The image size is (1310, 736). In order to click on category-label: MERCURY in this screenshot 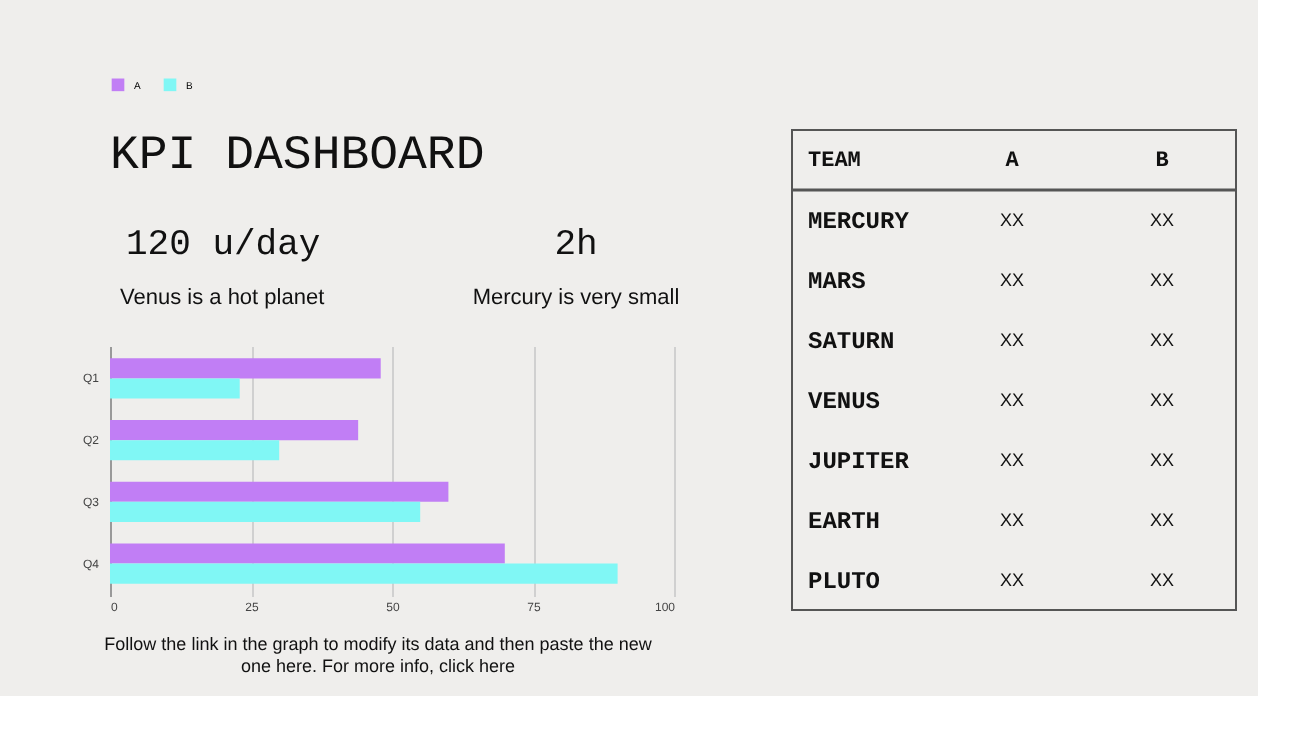, I will do `click(858, 222)`.